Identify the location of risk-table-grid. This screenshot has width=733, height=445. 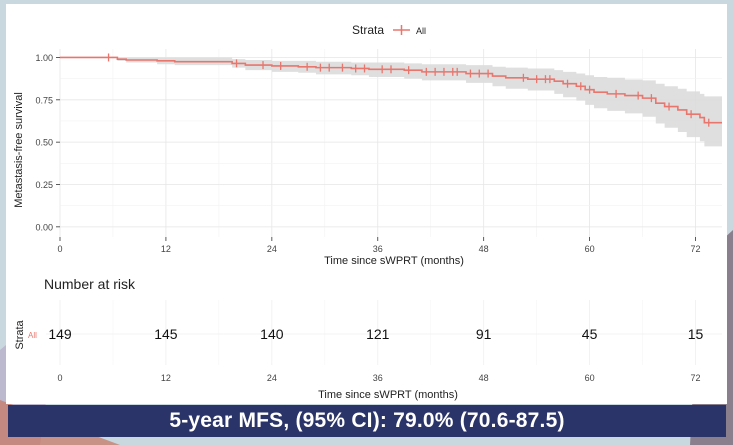
(384, 332).